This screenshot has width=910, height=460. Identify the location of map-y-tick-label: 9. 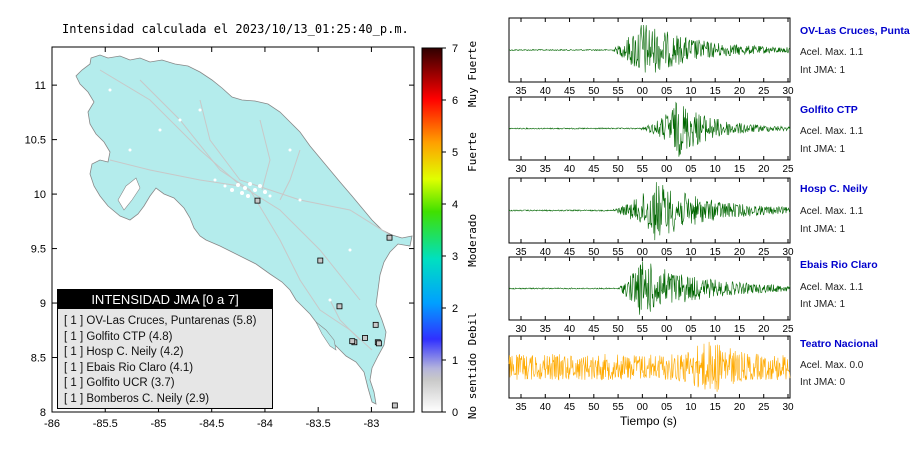
(43, 304).